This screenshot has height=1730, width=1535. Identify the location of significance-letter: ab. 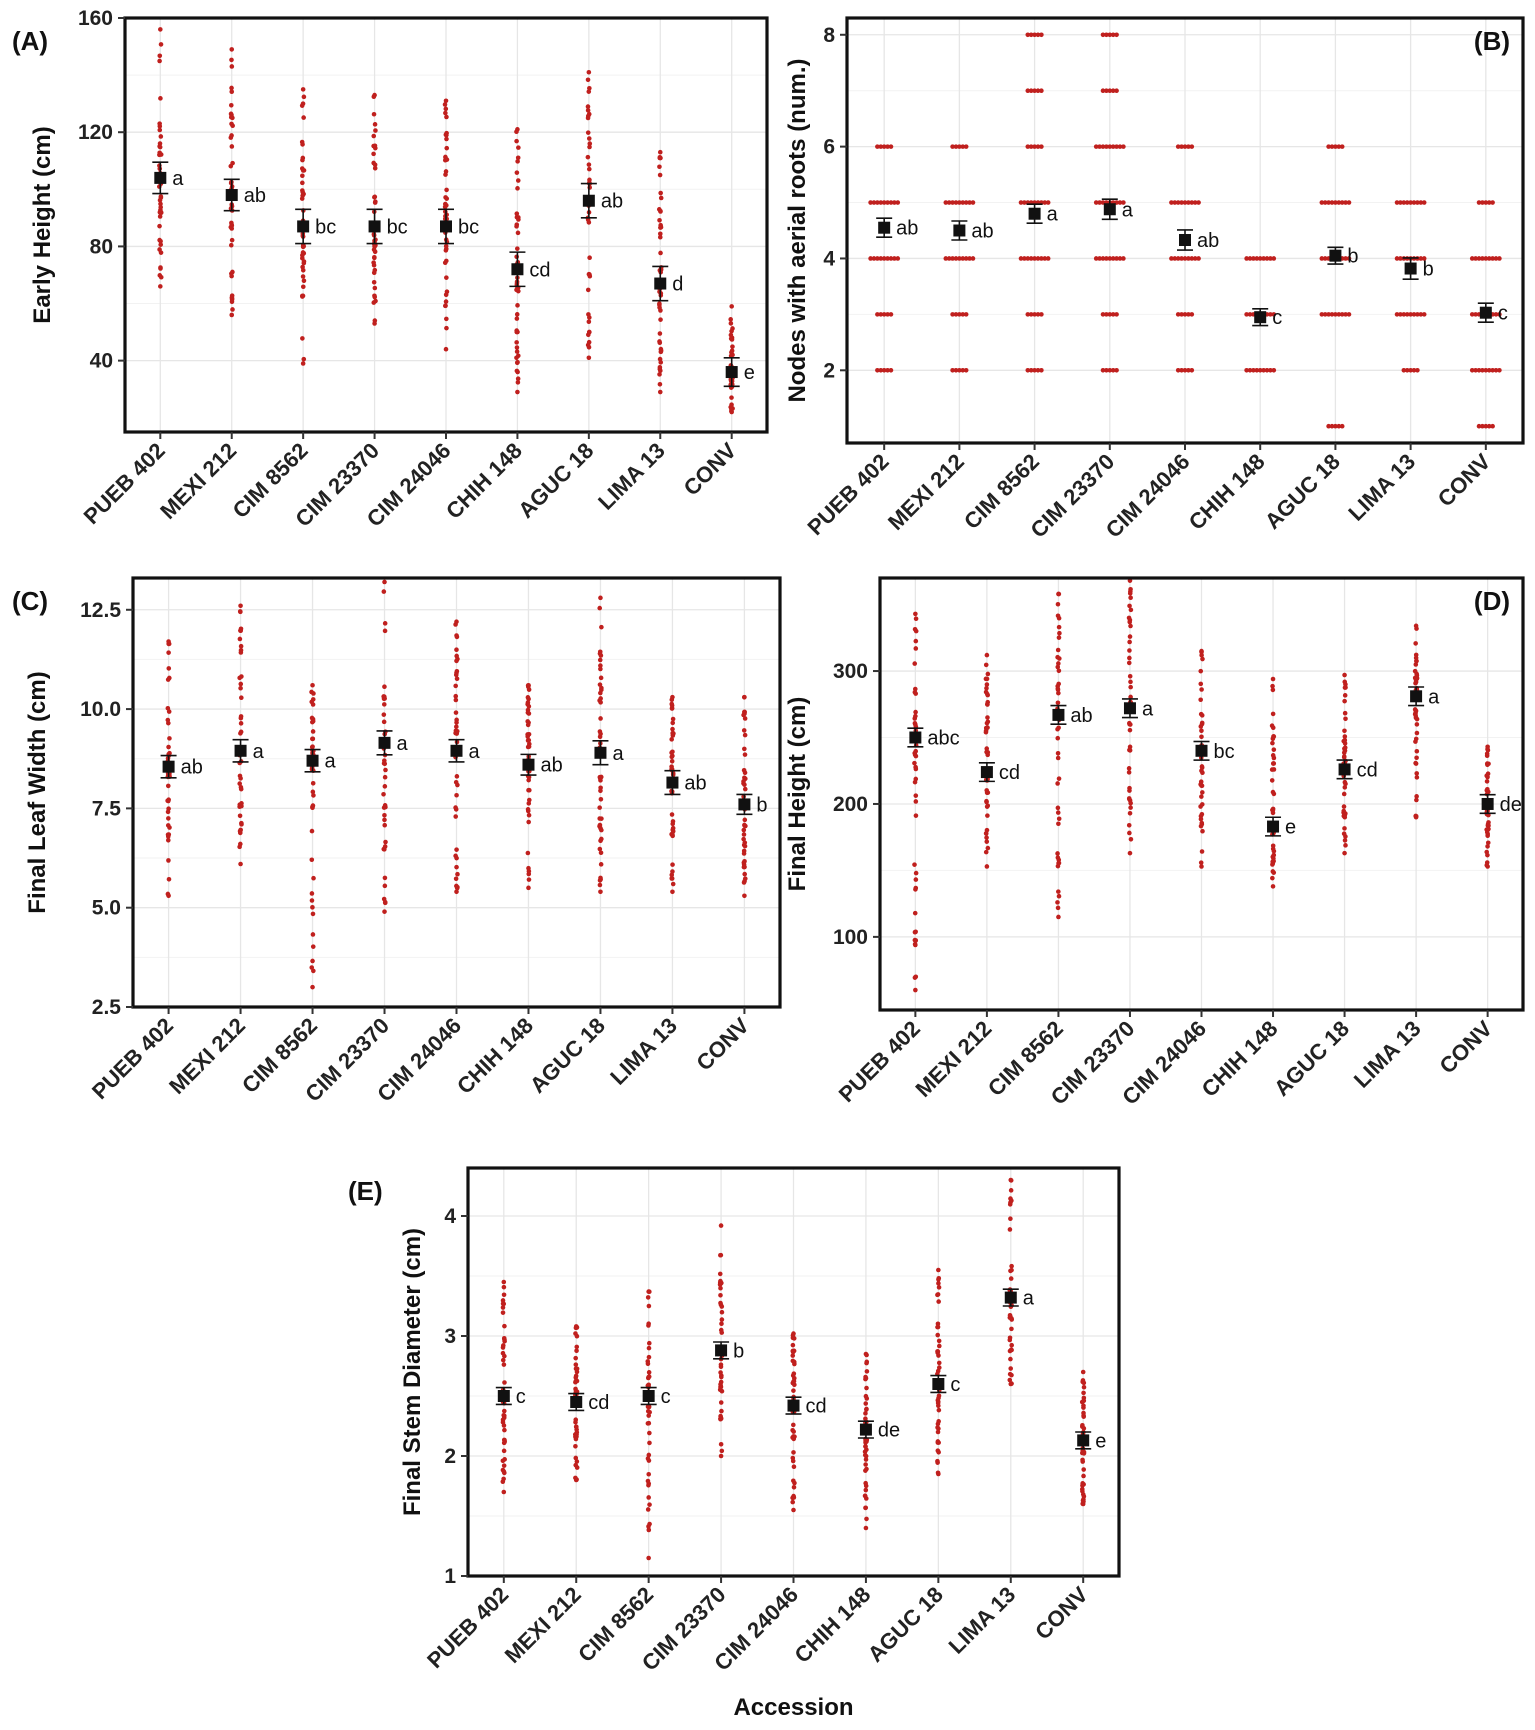
(695, 784).